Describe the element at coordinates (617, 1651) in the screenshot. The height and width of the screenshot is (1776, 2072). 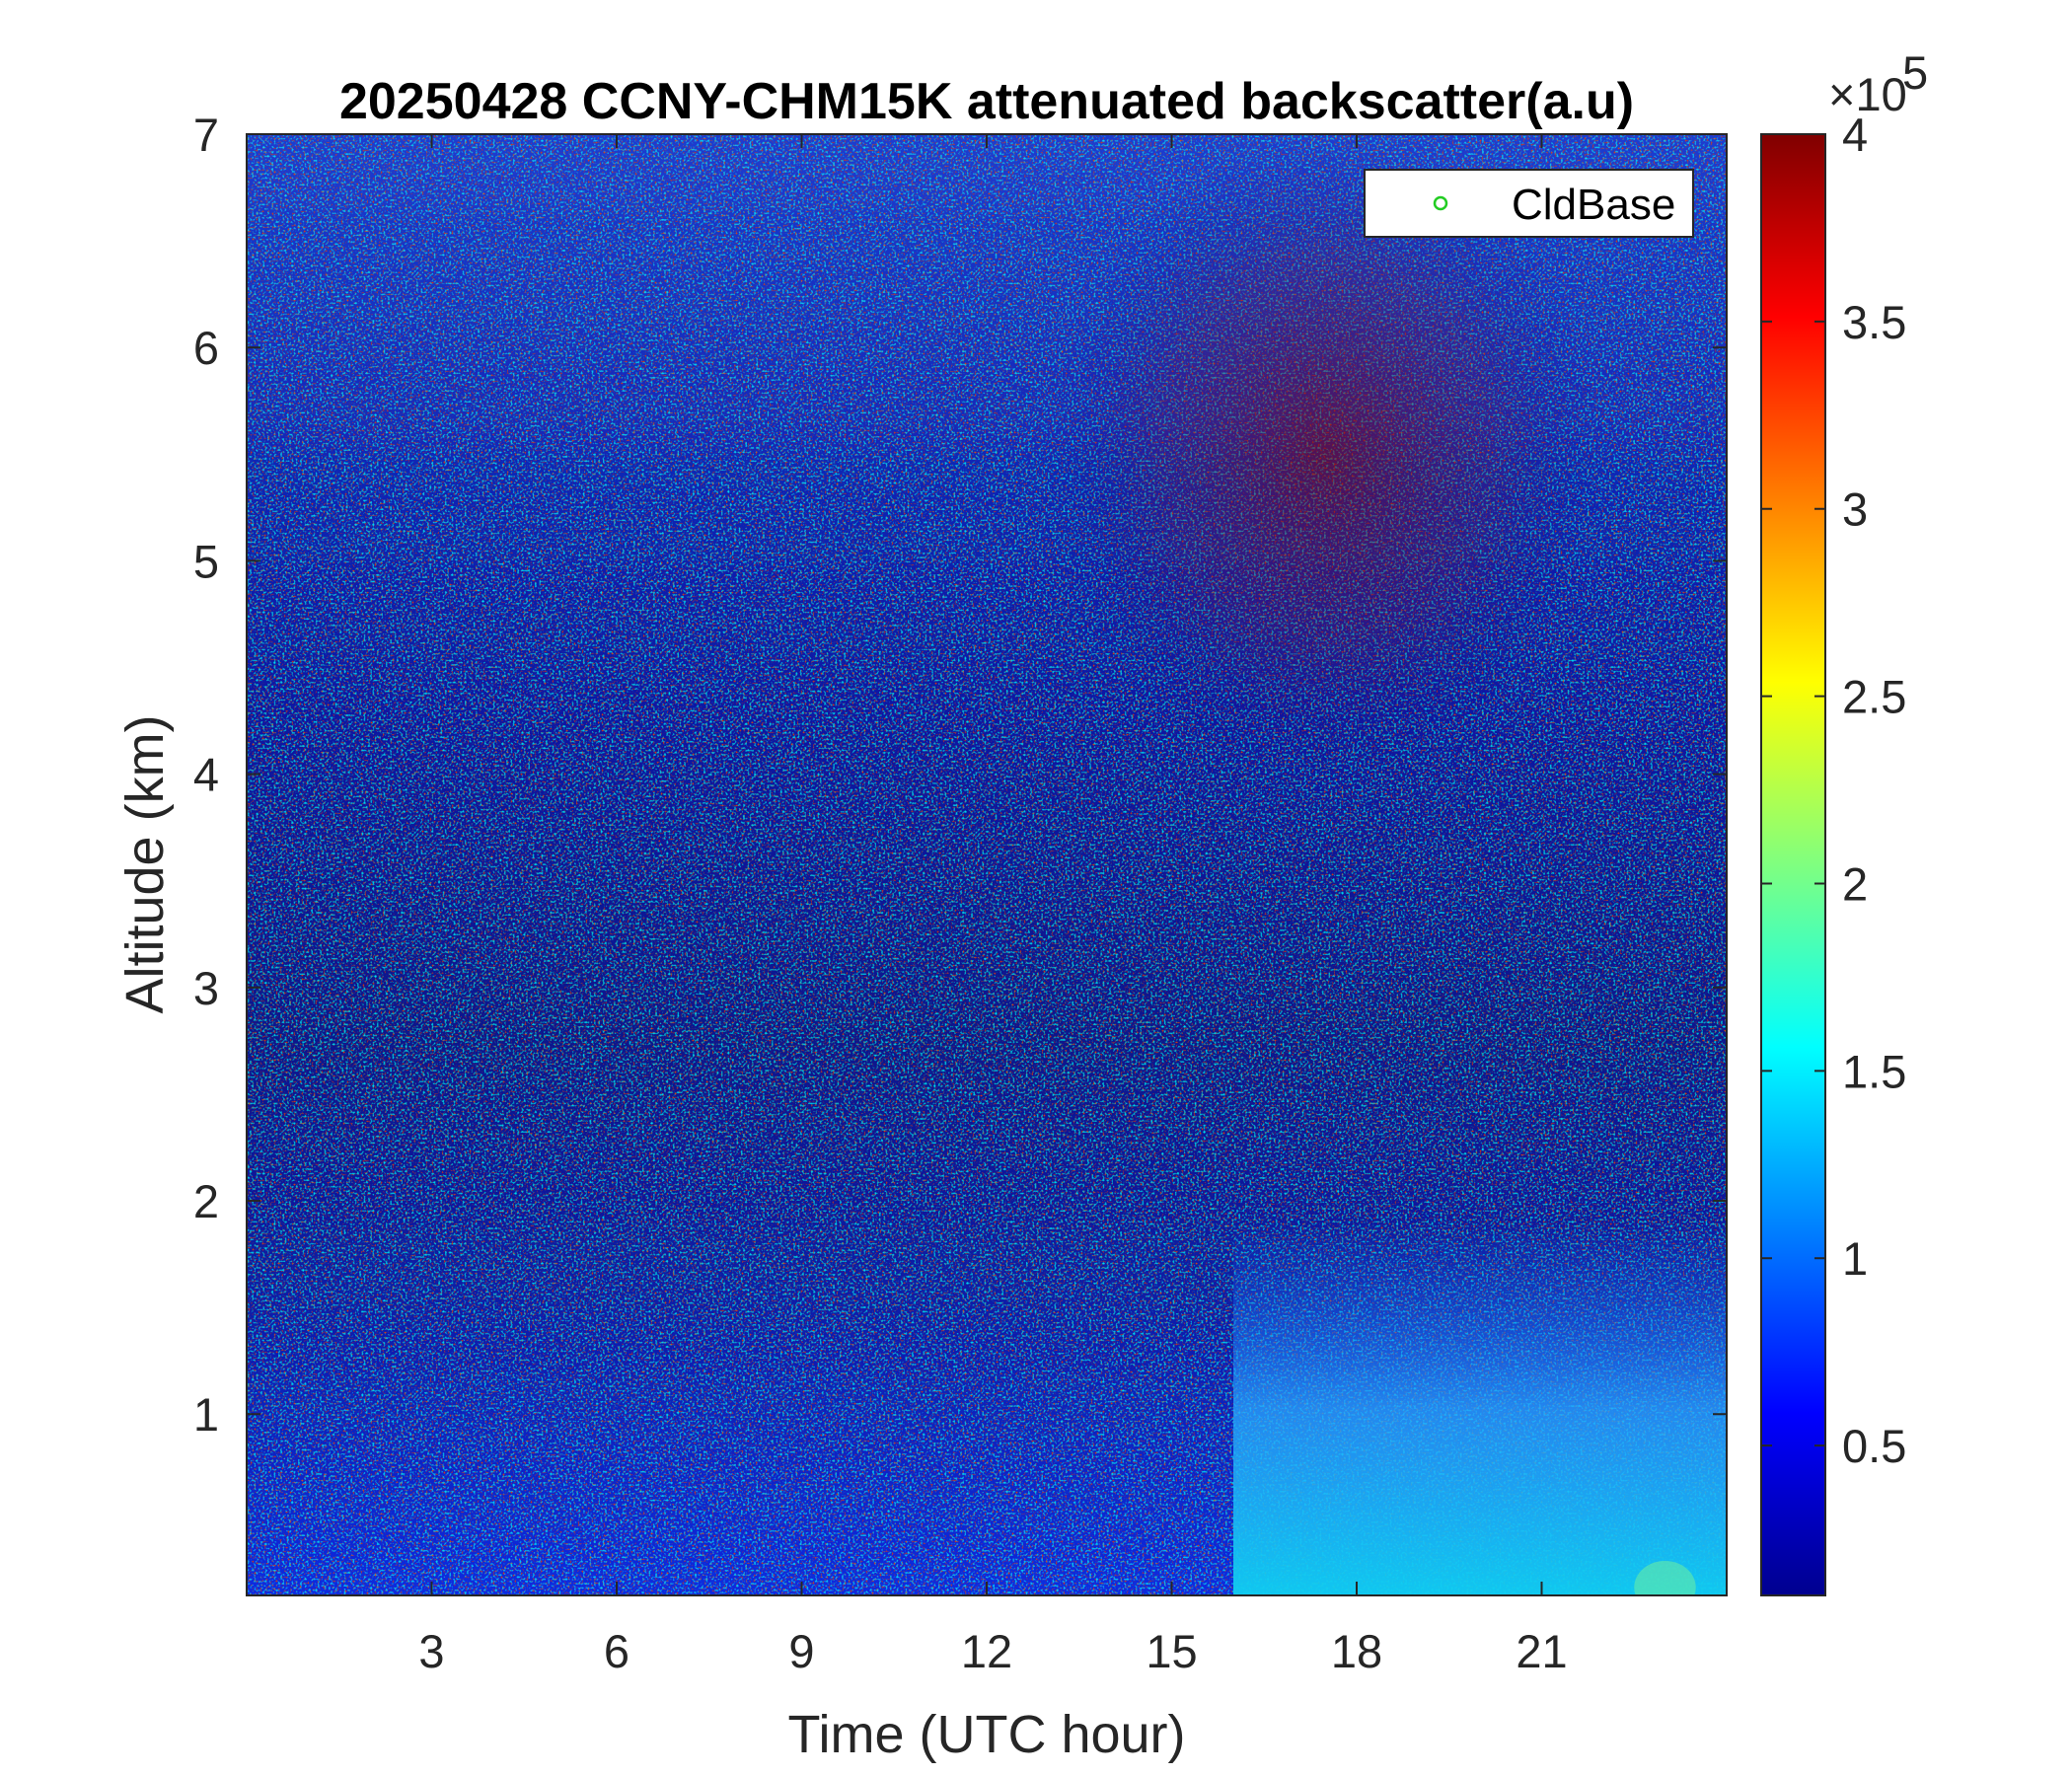
I see `x-tick-label: 6` at that location.